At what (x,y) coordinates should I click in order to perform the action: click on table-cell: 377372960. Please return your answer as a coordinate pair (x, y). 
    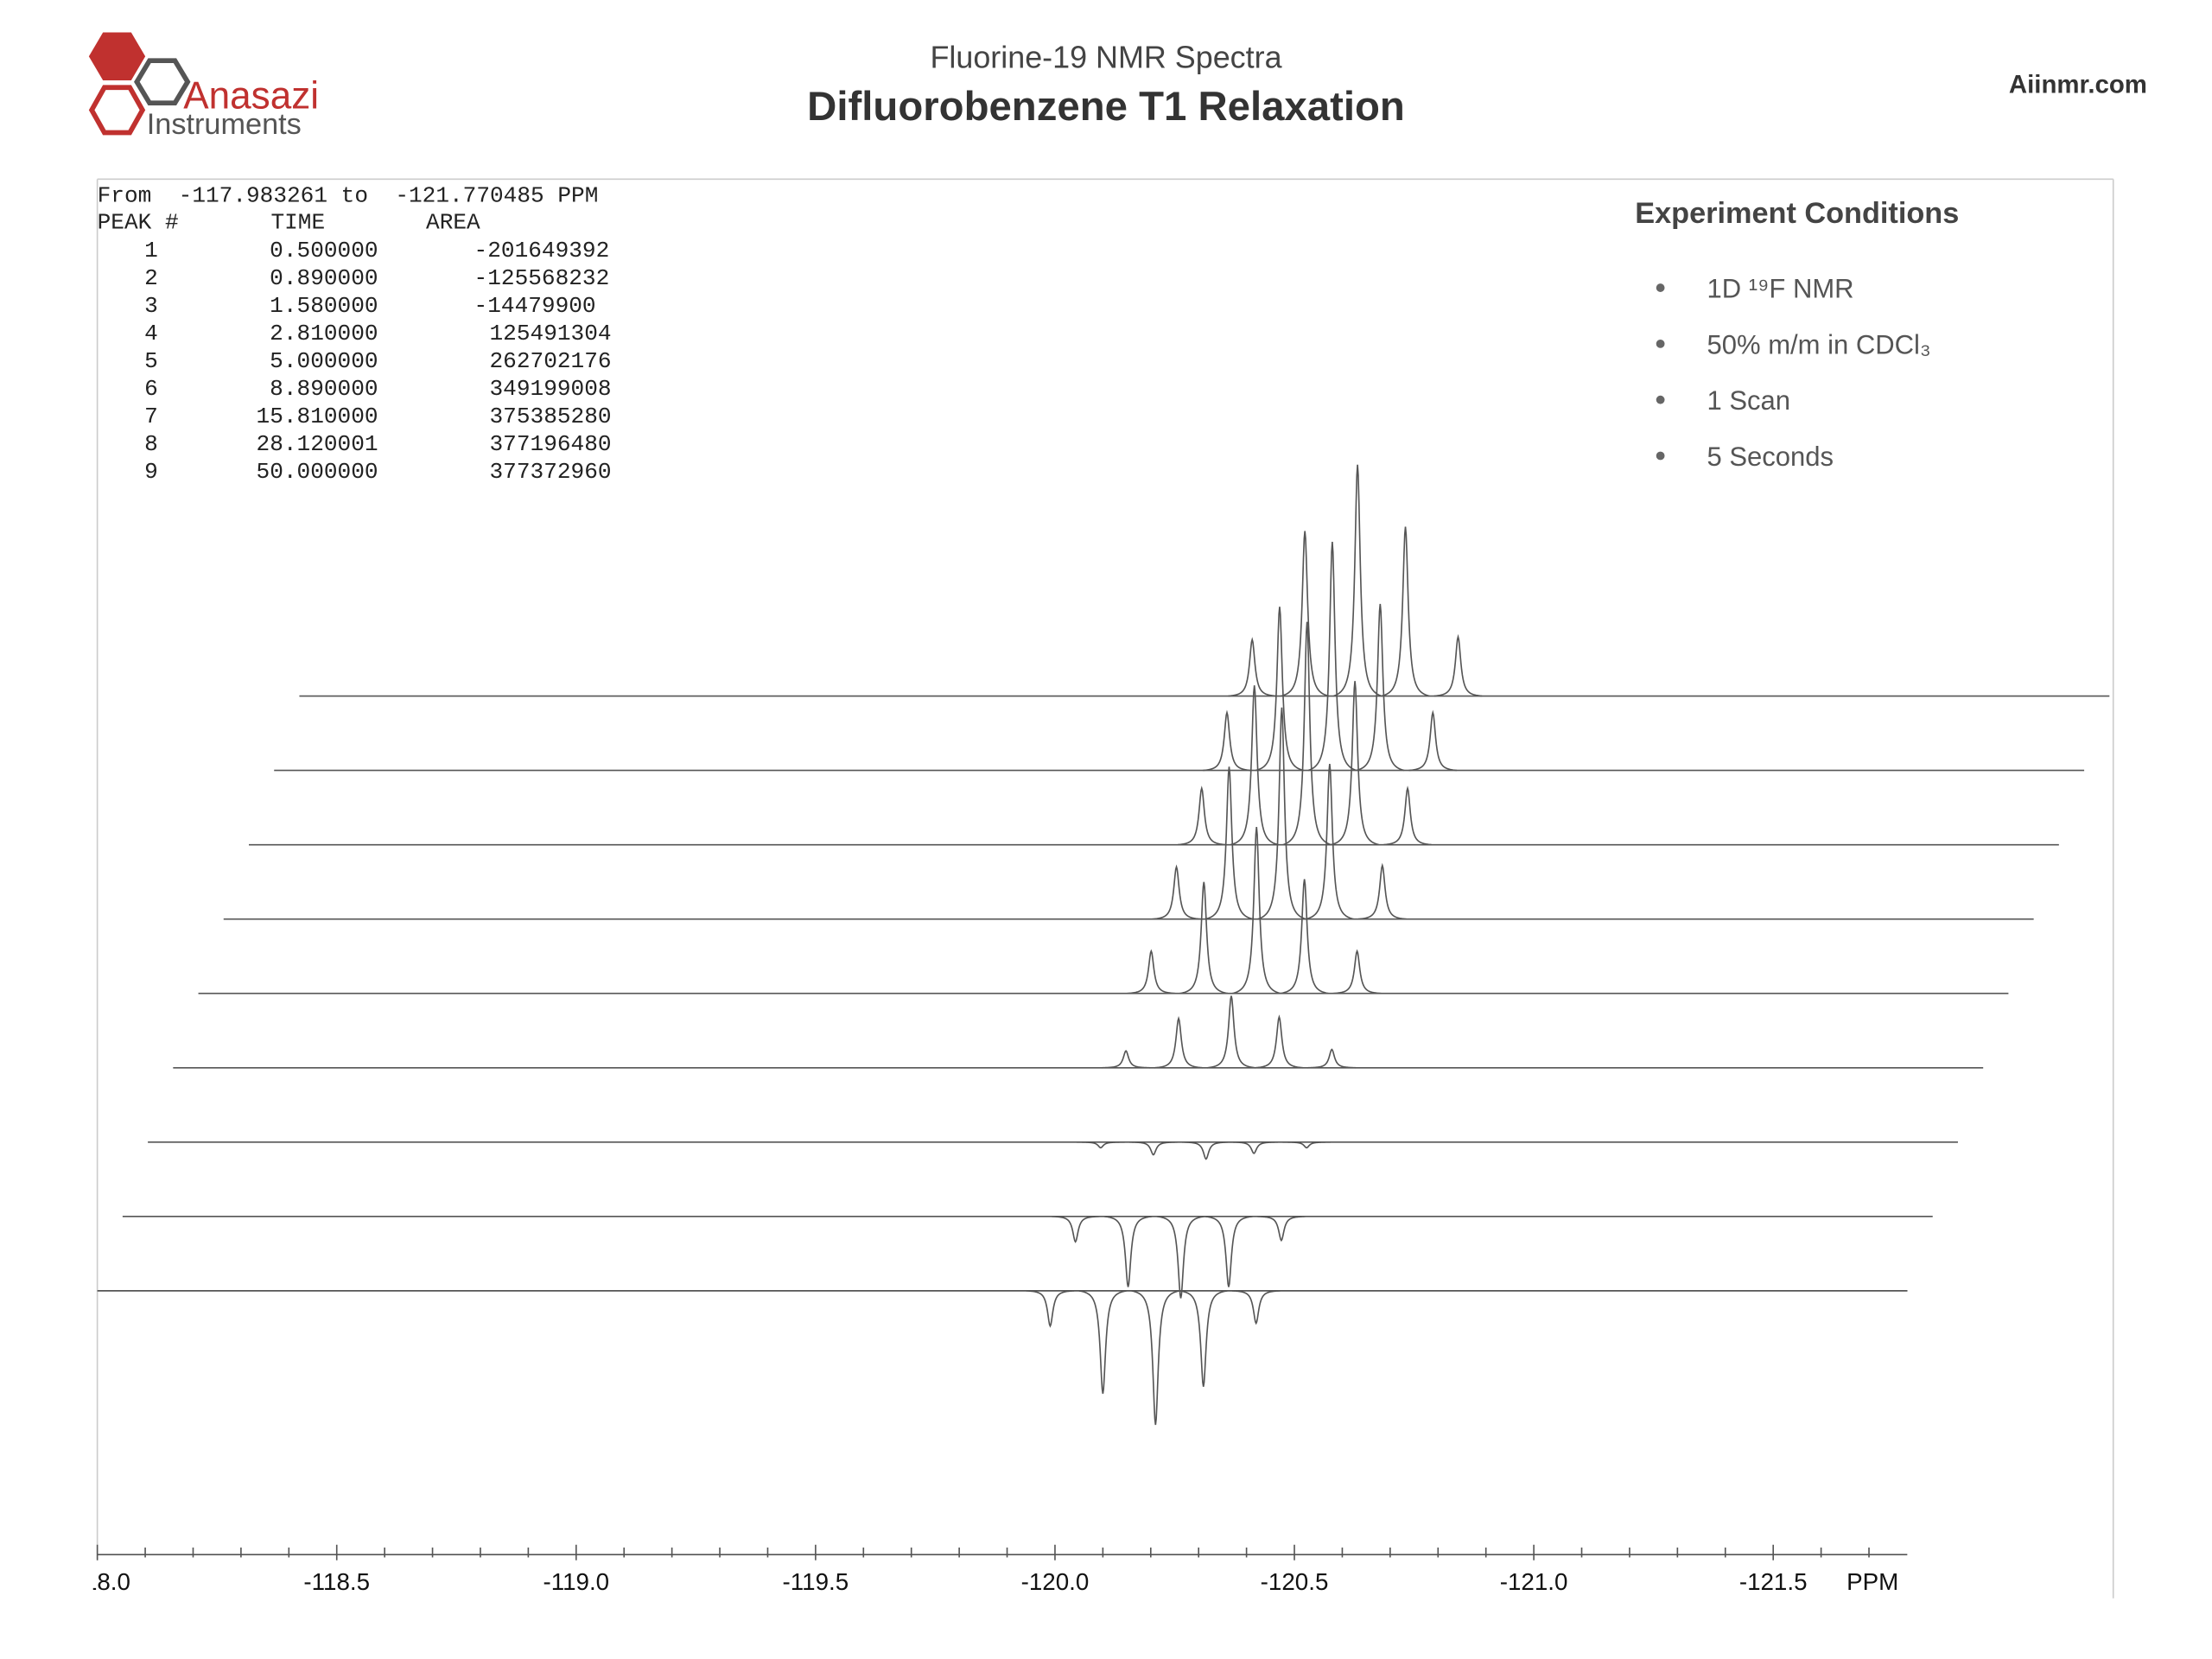
    Looking at the image, I should click on (551, 472).